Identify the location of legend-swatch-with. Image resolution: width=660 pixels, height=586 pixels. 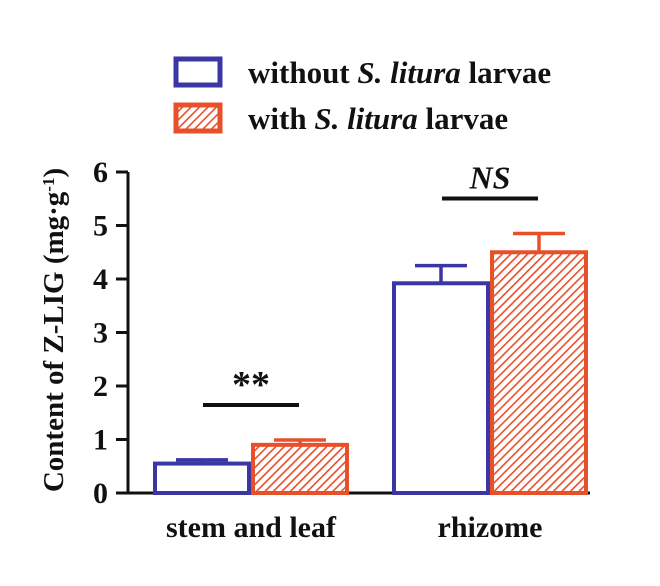
(198, 118).